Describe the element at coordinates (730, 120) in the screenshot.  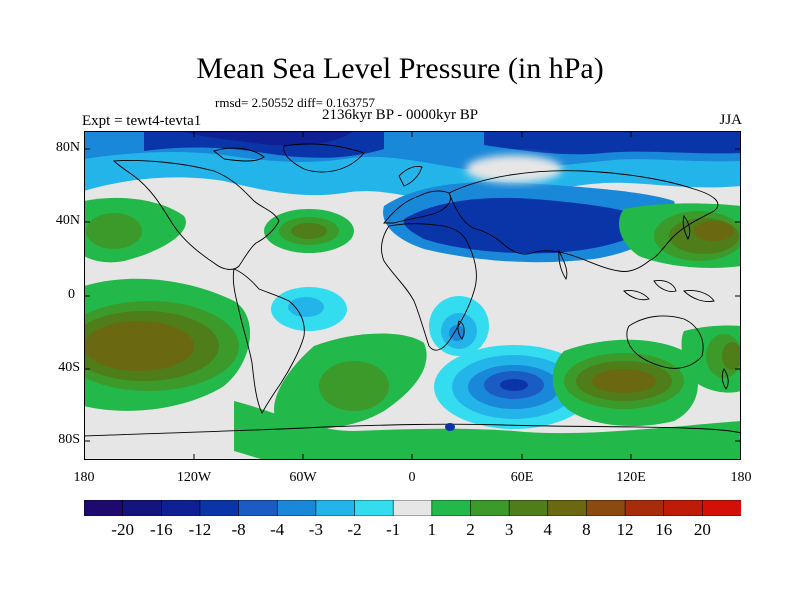
I see `season-label: JJA` at that location.